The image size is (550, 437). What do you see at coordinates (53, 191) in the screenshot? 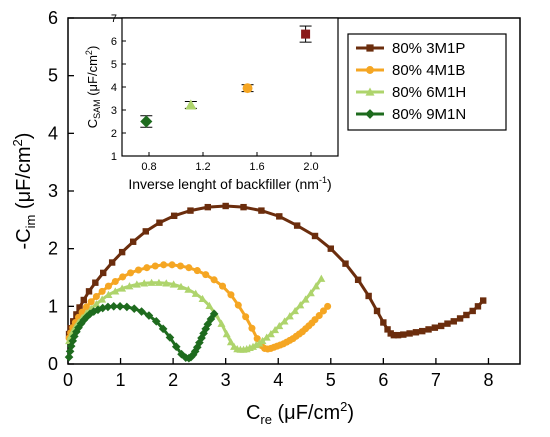
I see `main-y-tick-label: 3` at bounding box center [53, 191].